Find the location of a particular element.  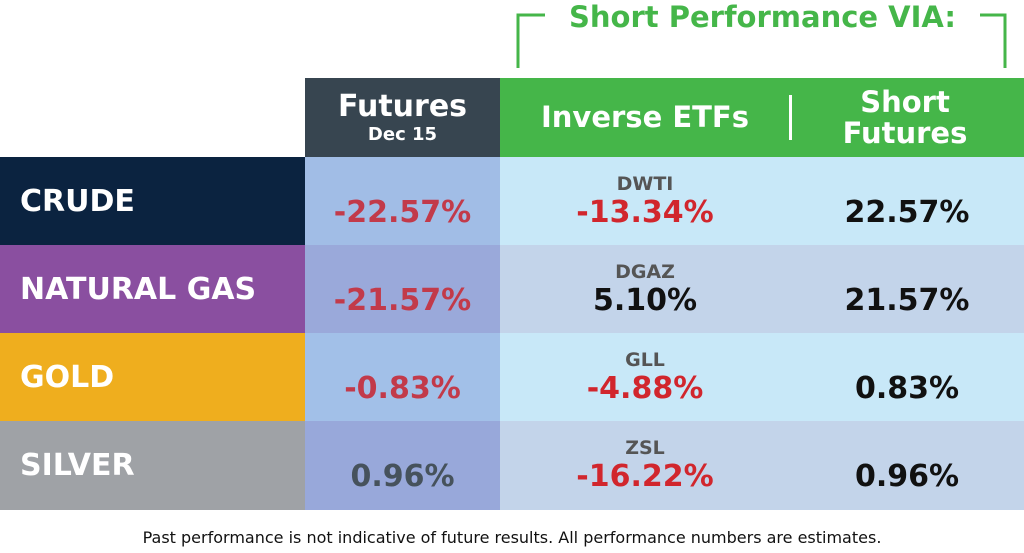

row-label: SILVER is located at coordinates (152, 465).